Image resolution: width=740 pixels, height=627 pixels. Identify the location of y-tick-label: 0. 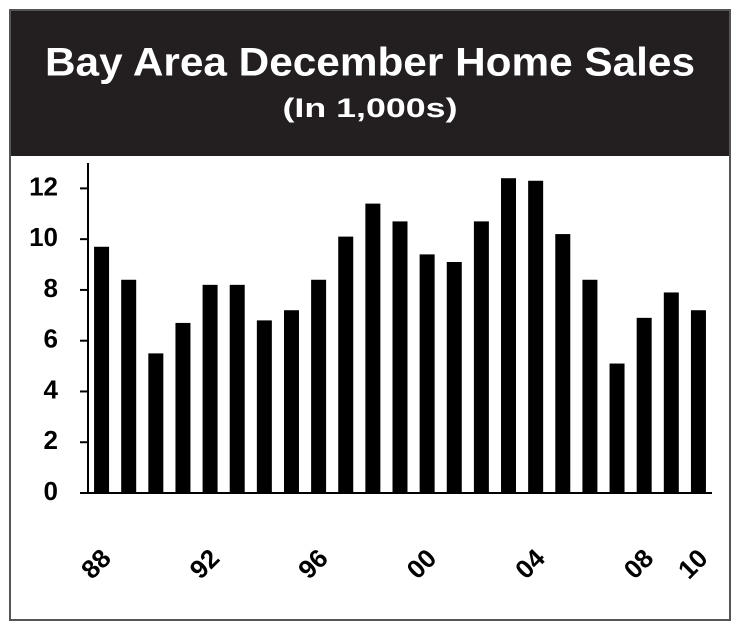
(51, 491).